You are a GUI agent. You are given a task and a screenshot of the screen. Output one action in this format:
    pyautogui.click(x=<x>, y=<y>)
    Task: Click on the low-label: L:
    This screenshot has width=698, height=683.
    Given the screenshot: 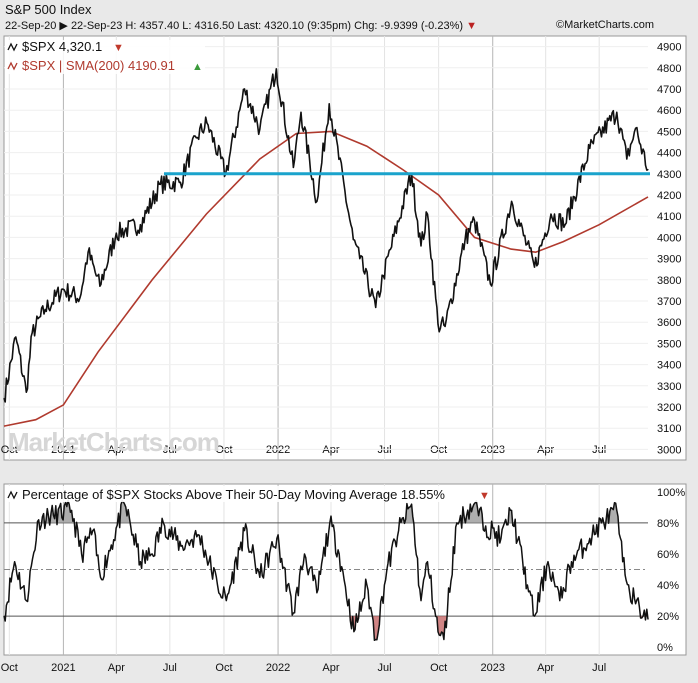 What is the action you would take?
    pyautogui.click(x=187, y=26)
    